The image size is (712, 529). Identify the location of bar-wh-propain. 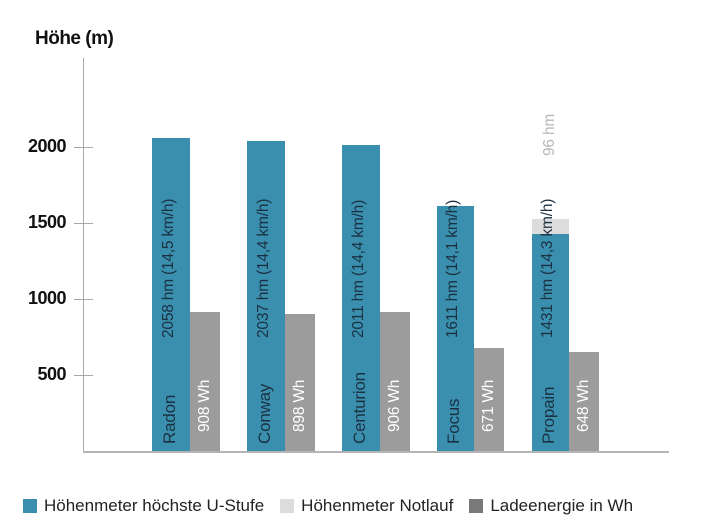
(584, 401).